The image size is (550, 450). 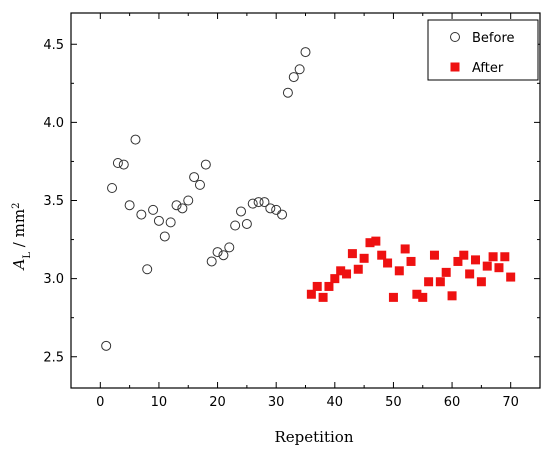 What do you see at coordinates (493, 38) in the screenshot?
I see `legend-before-label: Before` at bounding box center [493, 38].